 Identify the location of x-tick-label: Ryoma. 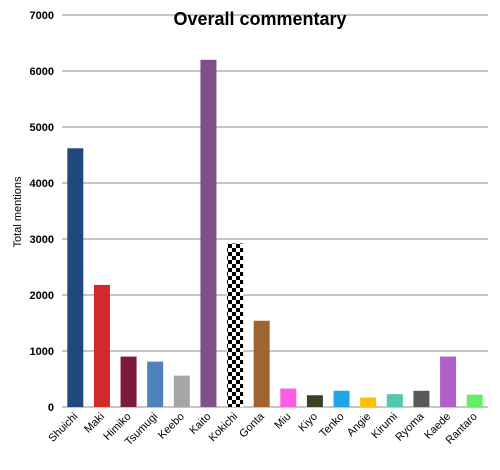
(410, 427).